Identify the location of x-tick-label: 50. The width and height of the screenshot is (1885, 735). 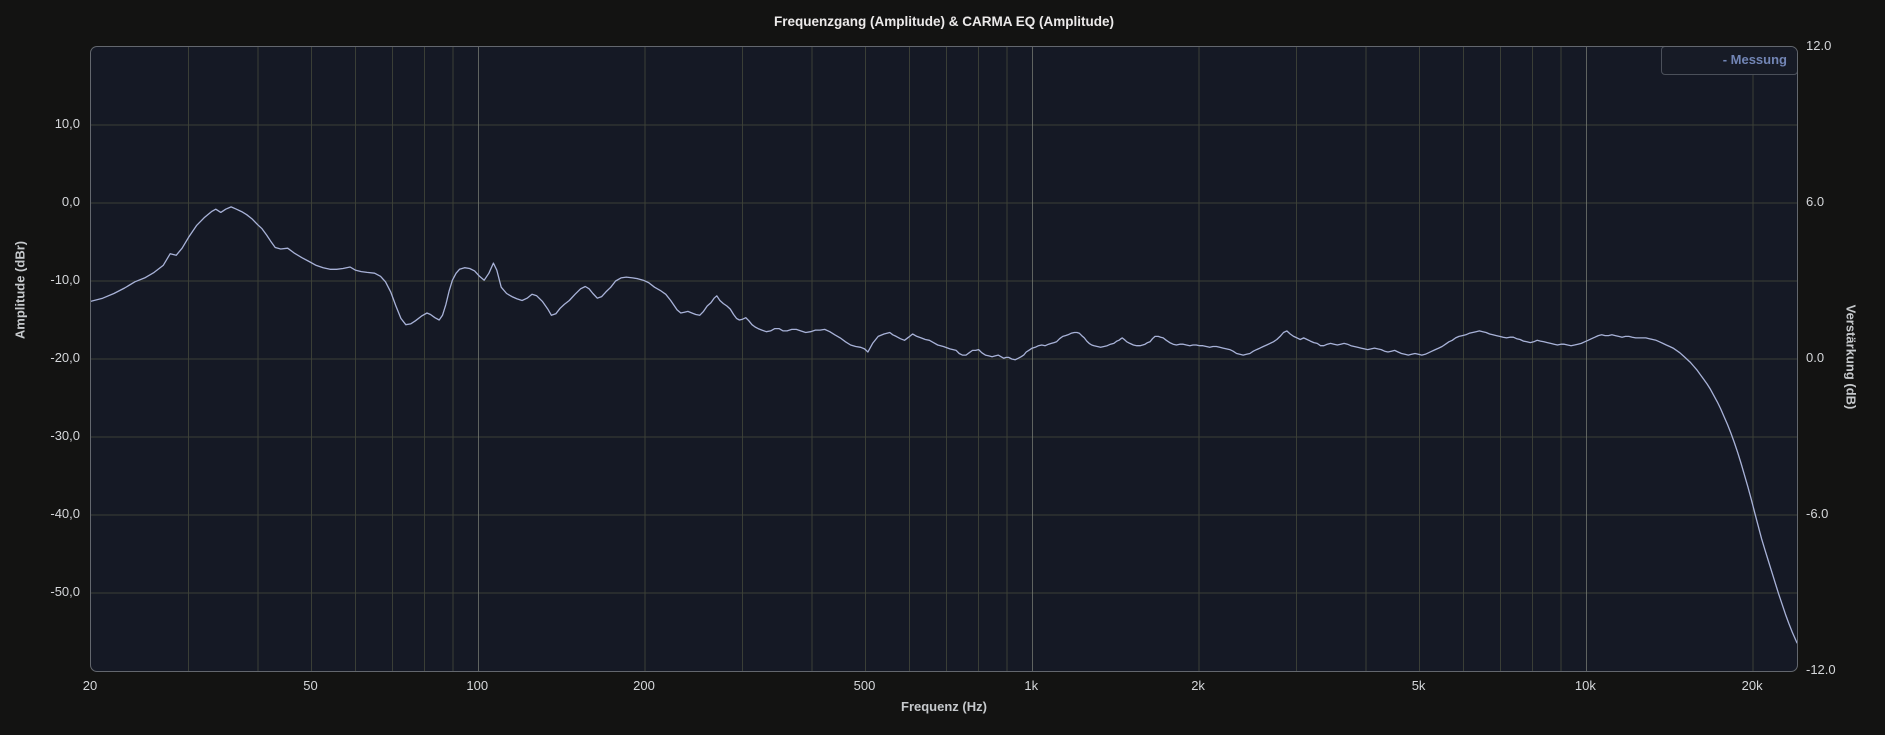
(310, 685).